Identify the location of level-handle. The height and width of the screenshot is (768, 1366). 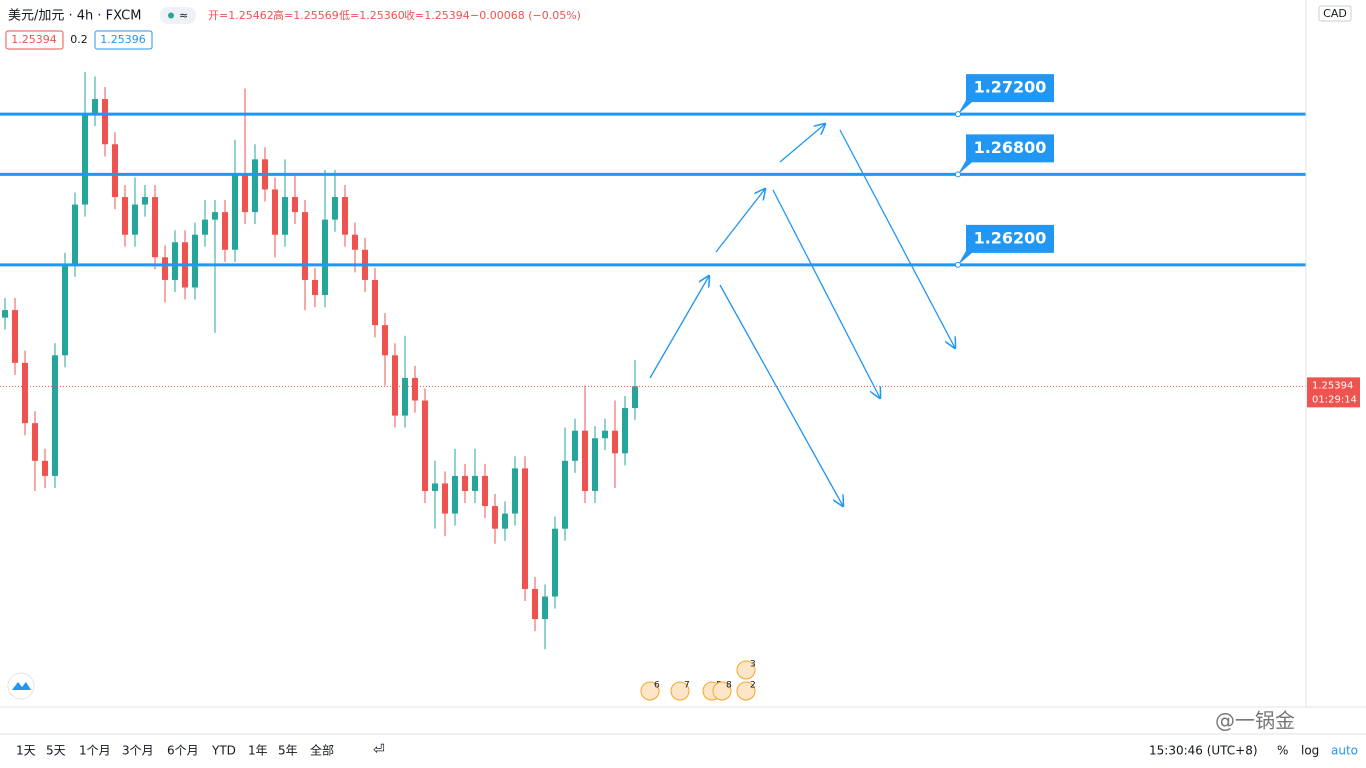
(958, 174).